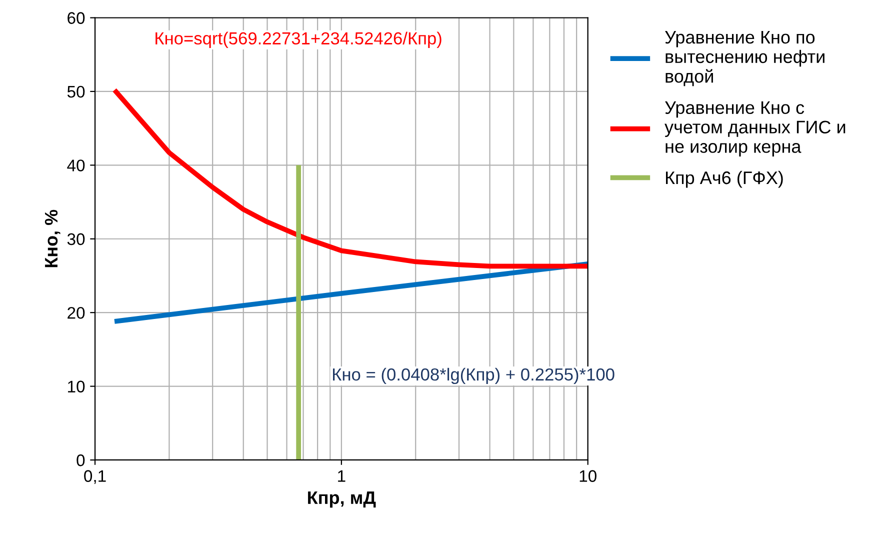  I want to click on y-tick-label: 30, so click(76, 239).